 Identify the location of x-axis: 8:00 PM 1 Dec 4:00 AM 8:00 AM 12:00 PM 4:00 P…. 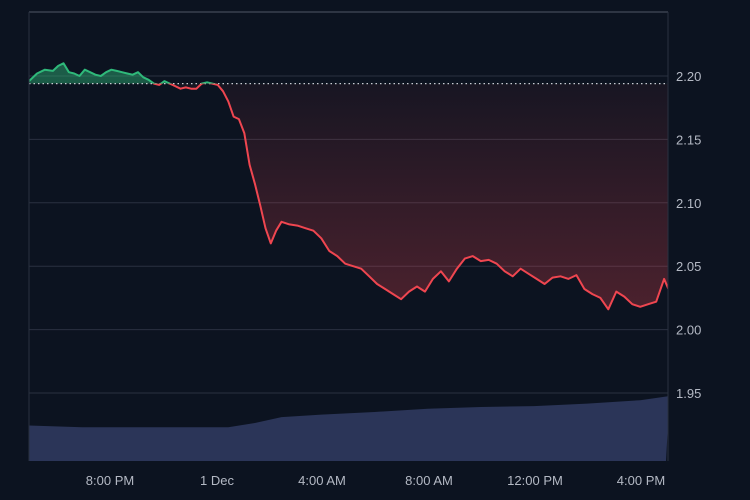
(375, 480).